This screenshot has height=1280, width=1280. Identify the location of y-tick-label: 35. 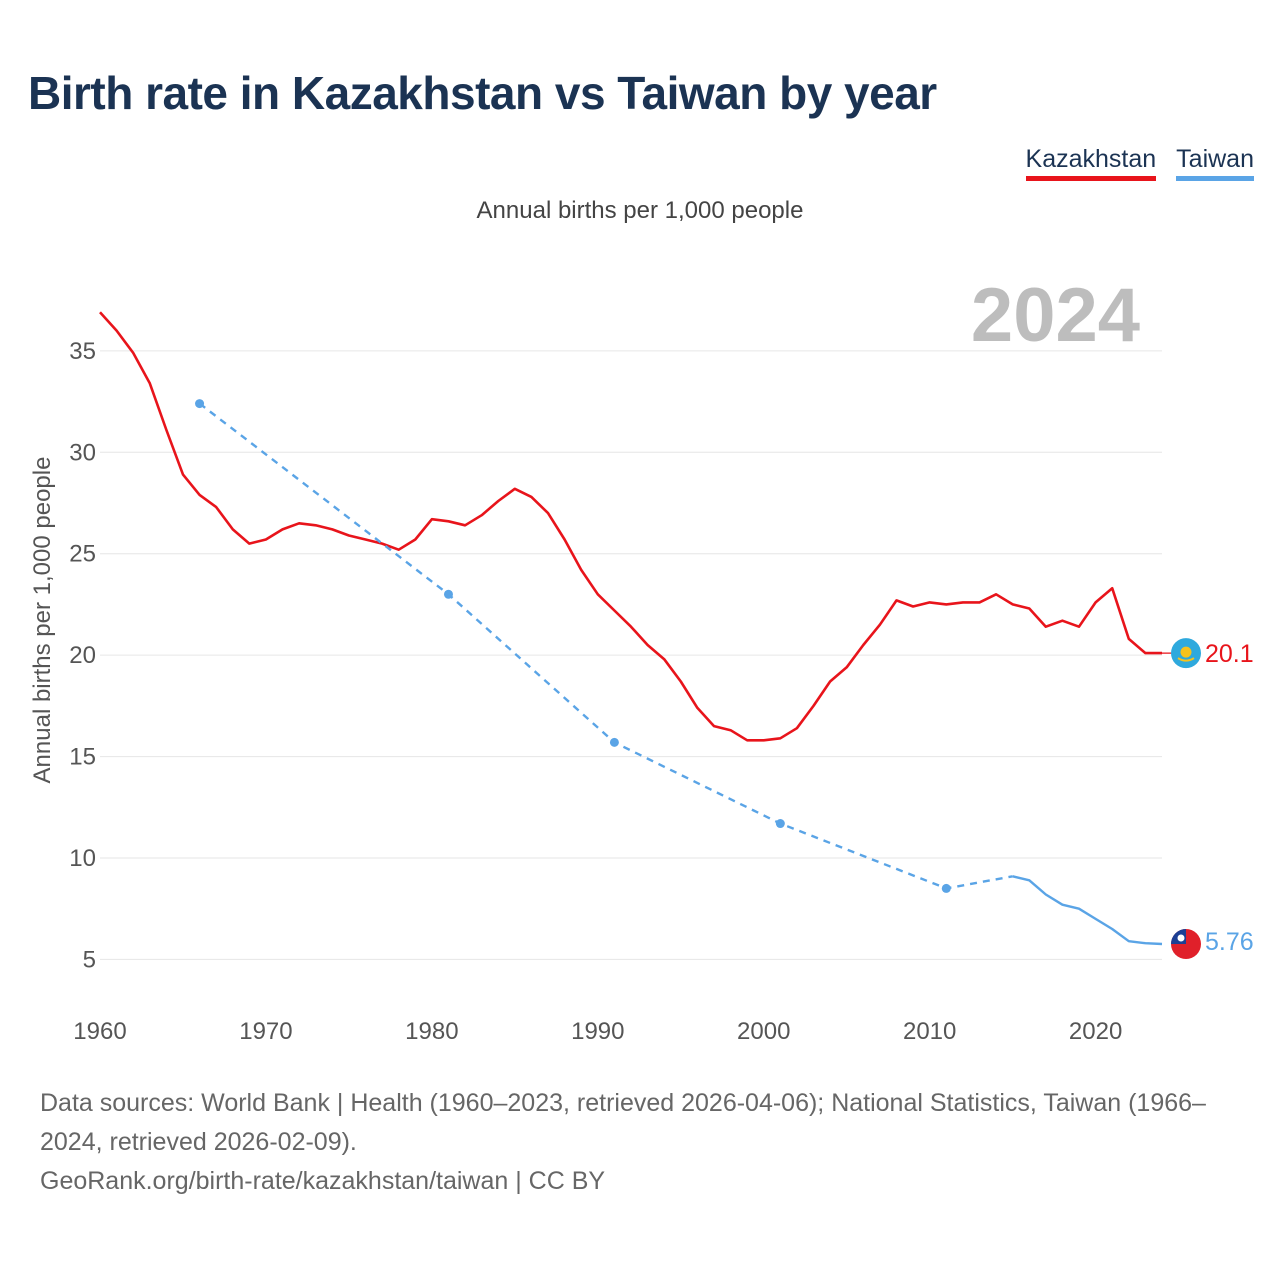
(82, 351).